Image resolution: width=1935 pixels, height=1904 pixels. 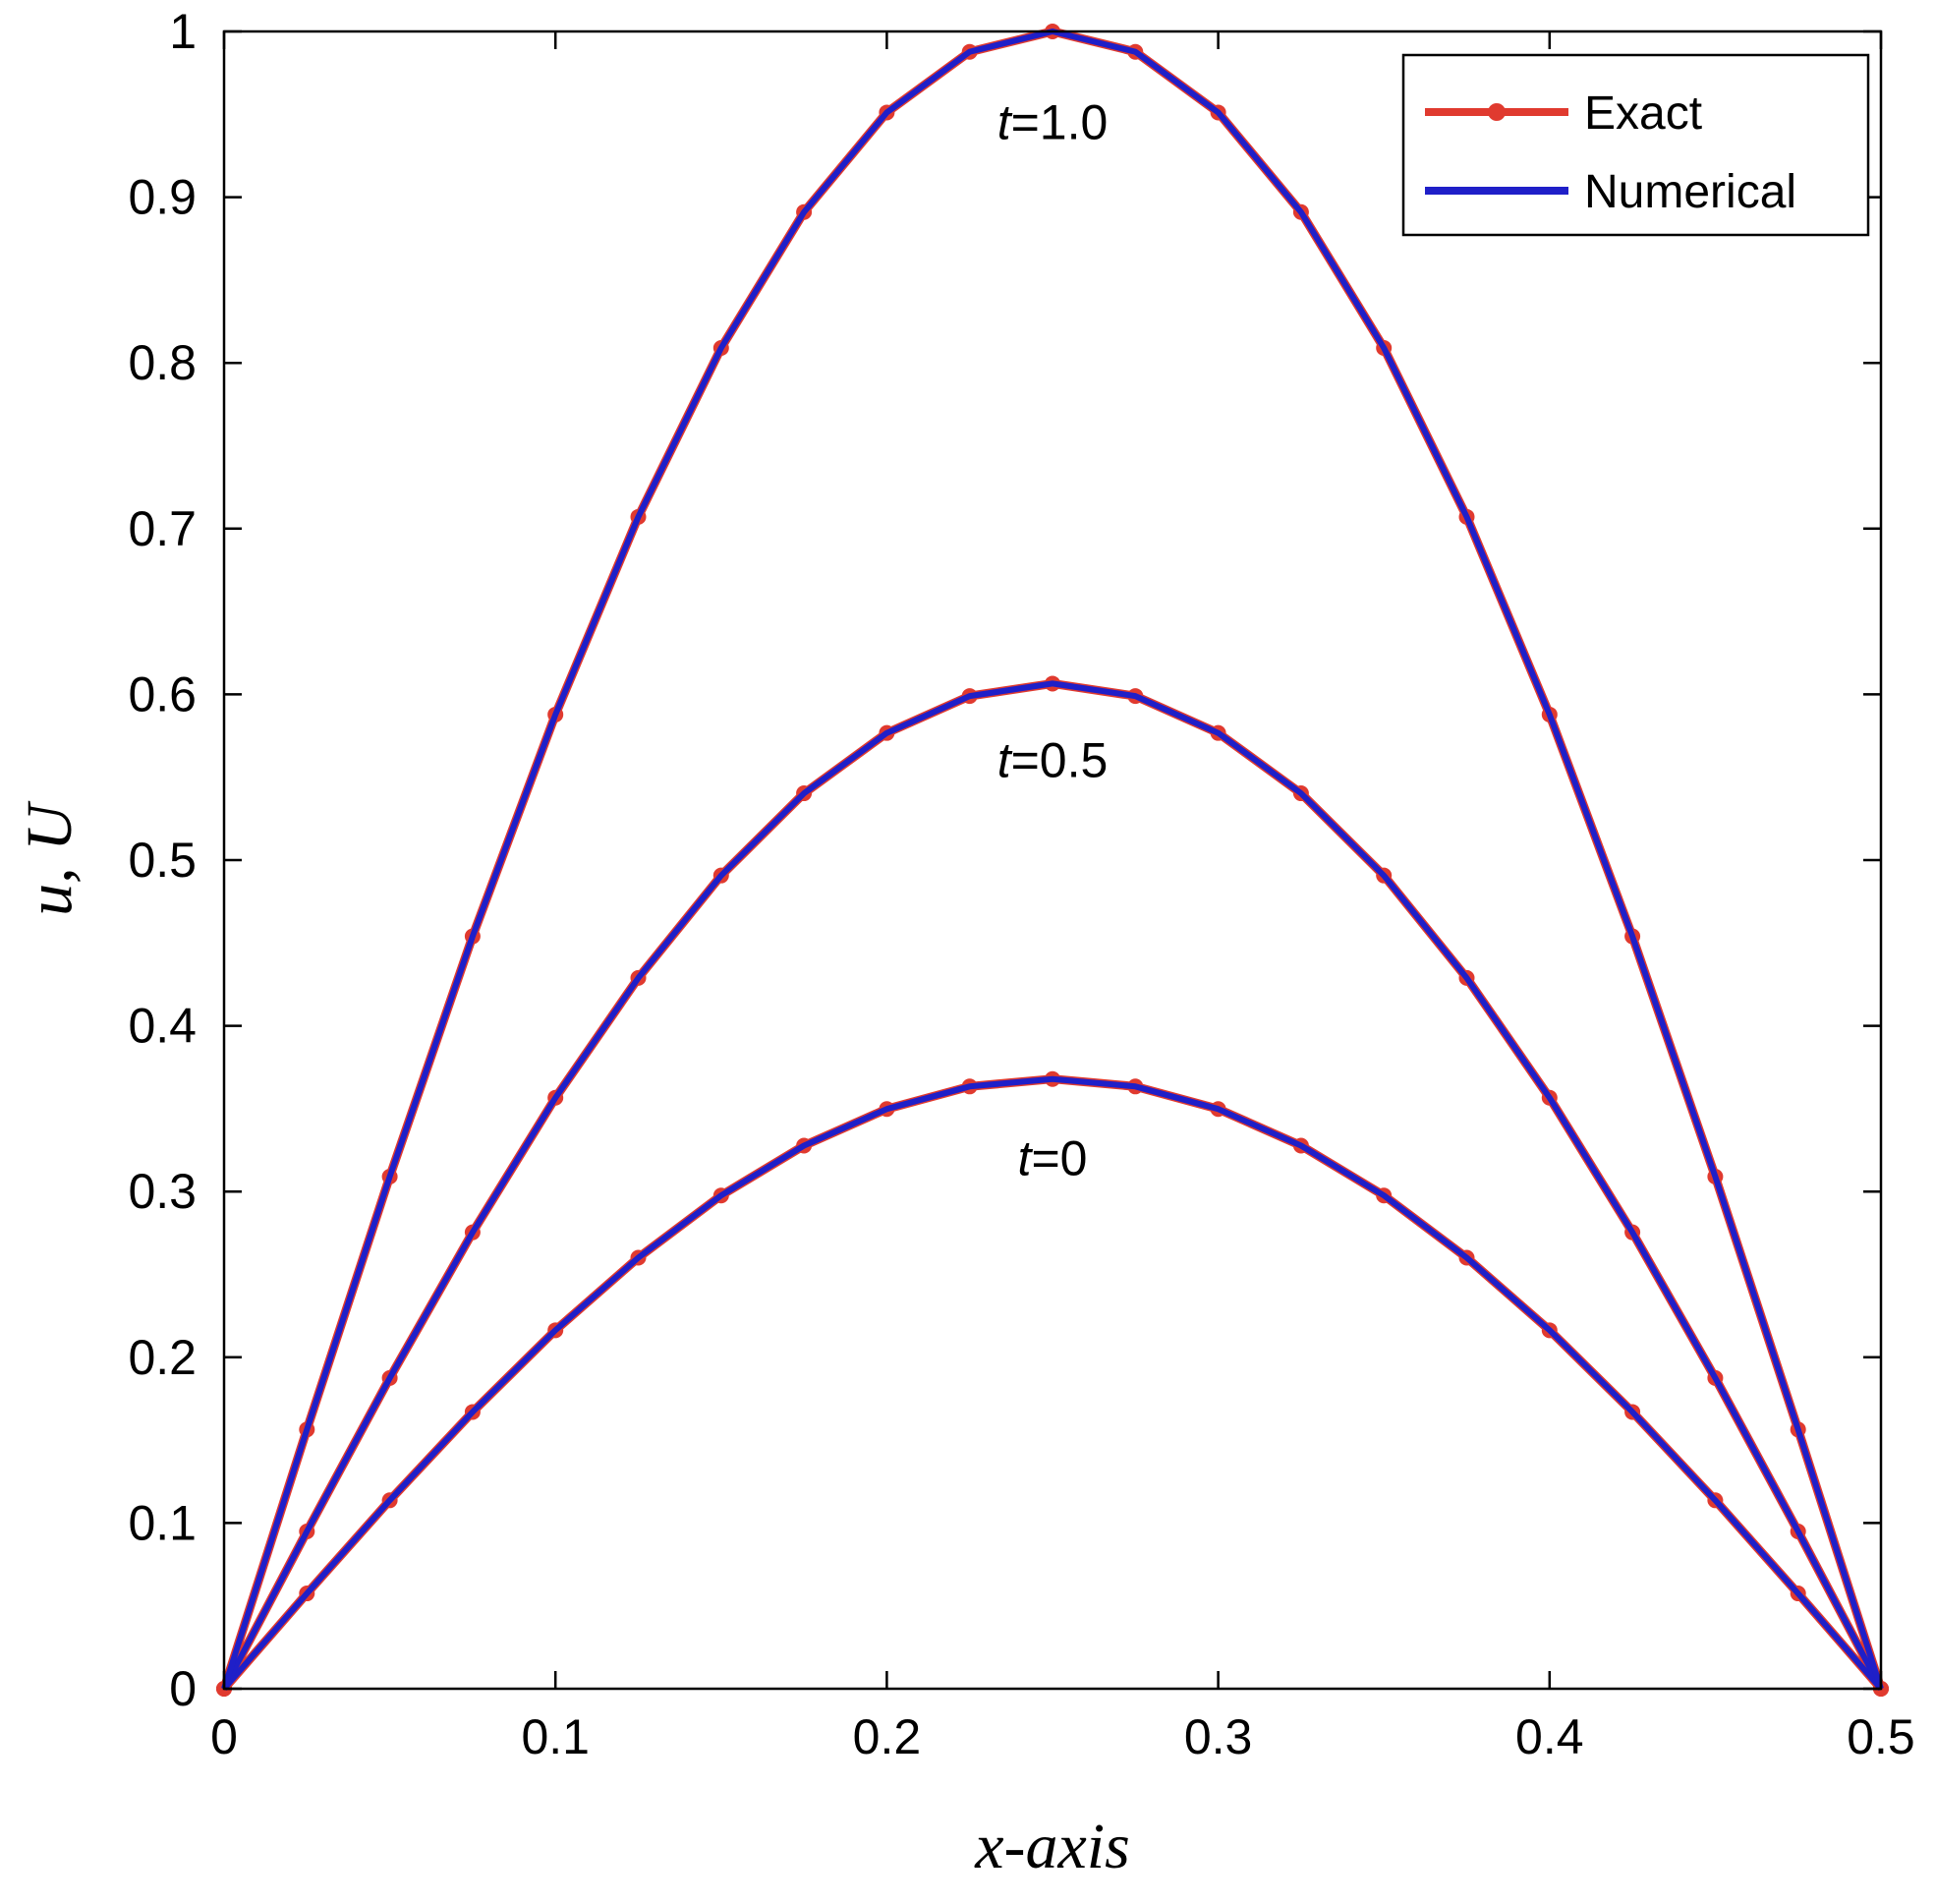 What do you see at coordinates (1549, 1736) in the screenshot?
I see `x-tick-label: 0.4` at bounding box center [1549, 1736].